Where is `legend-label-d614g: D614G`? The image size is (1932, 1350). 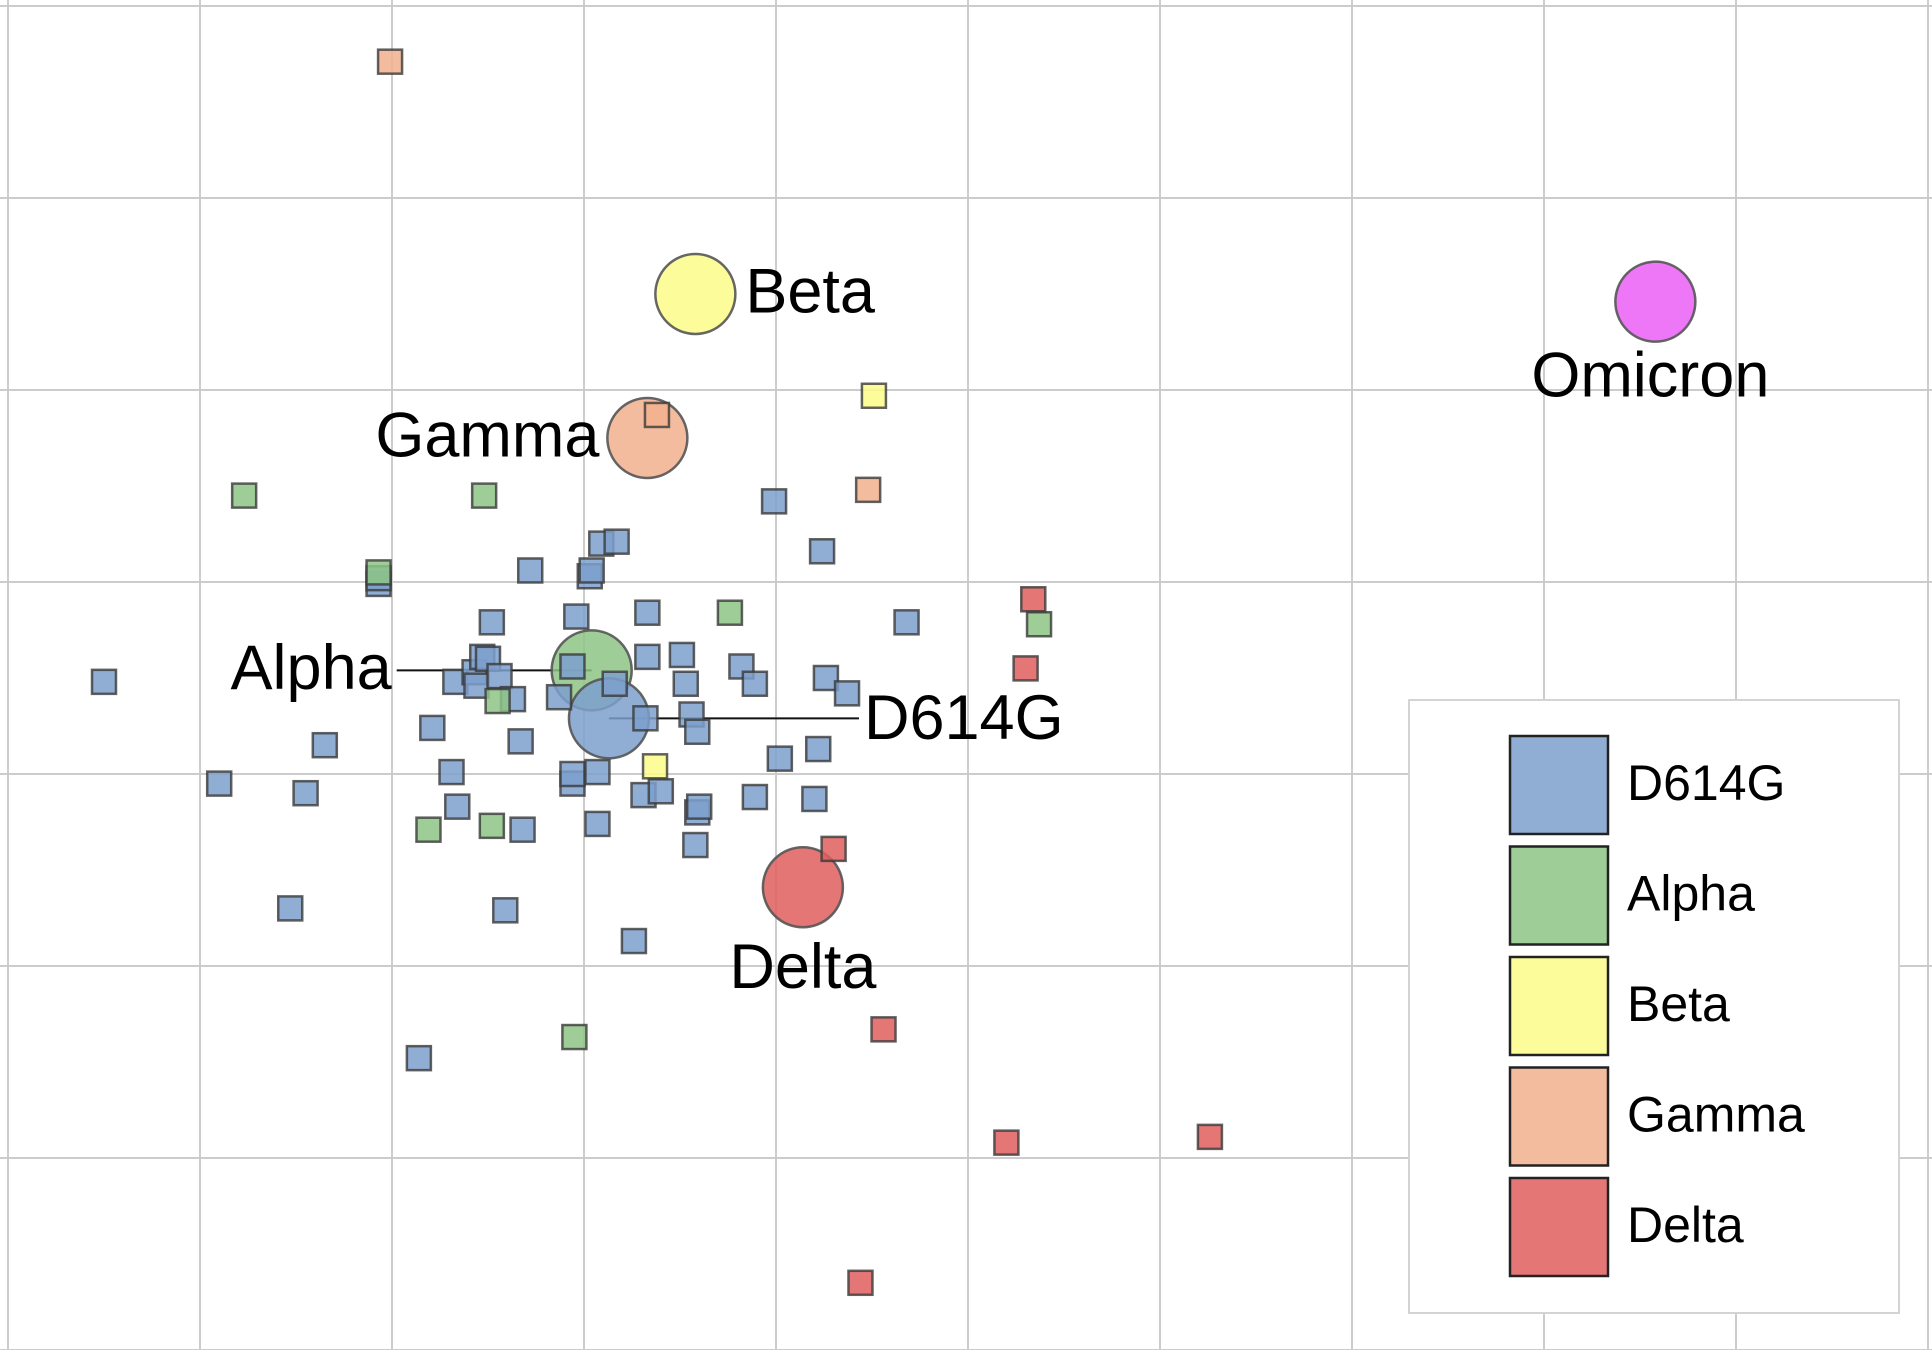 legend-label-d614g: D614G is located at coordinates (1706, 783).